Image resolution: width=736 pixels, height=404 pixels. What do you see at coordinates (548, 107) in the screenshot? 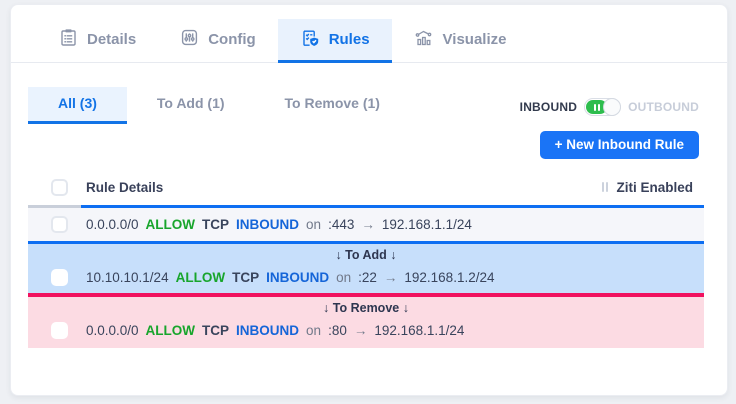
I see `inbound-label: INBOUND` at bounding box center [548, 107].